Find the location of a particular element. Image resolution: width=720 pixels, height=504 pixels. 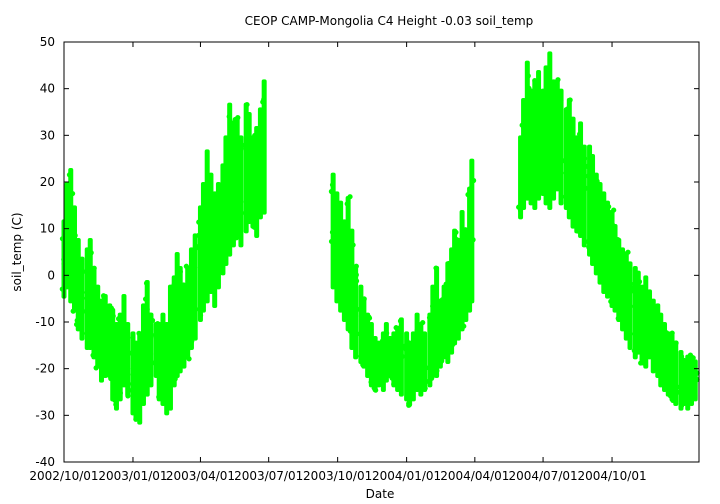

x-tick-label: 2004/01/01 is located at coordinates (406, 476).